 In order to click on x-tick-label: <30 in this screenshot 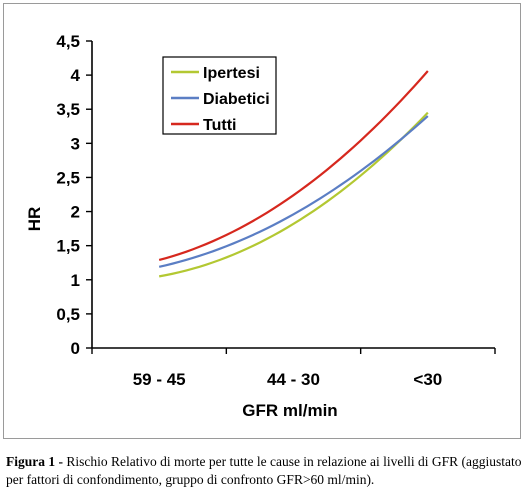, I will do `click(427, 379)`.